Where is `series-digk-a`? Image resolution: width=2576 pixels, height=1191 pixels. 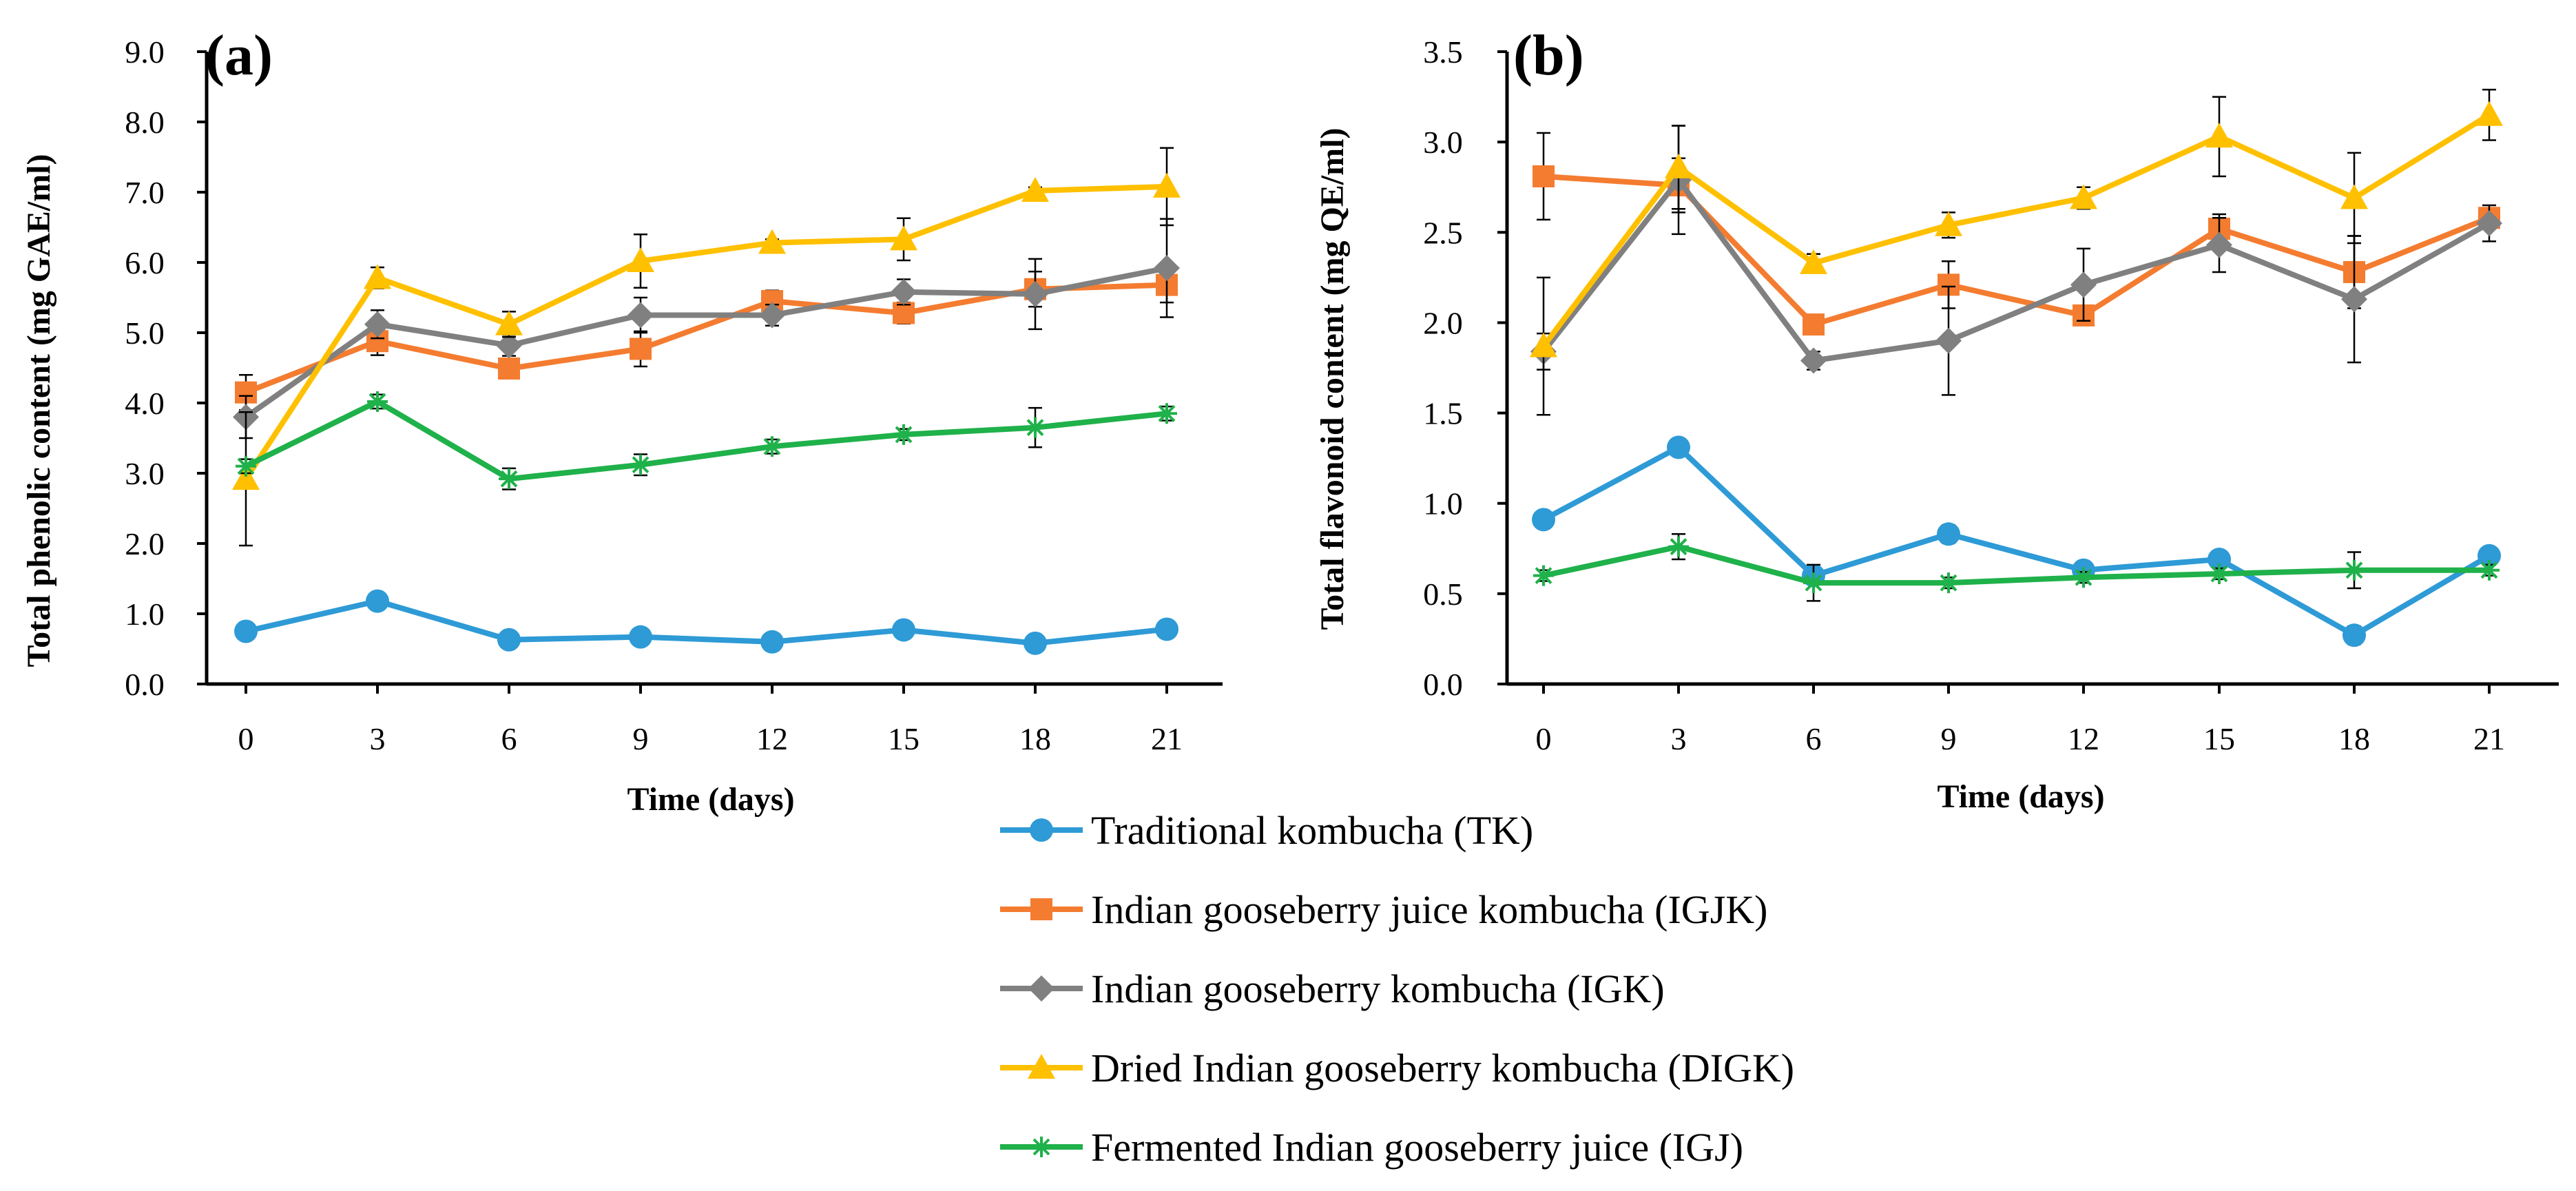
series-digk-a is located at coordinates (706, 347).